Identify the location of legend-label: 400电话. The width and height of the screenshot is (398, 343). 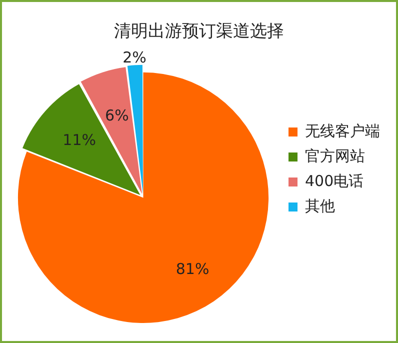
(334, 181).